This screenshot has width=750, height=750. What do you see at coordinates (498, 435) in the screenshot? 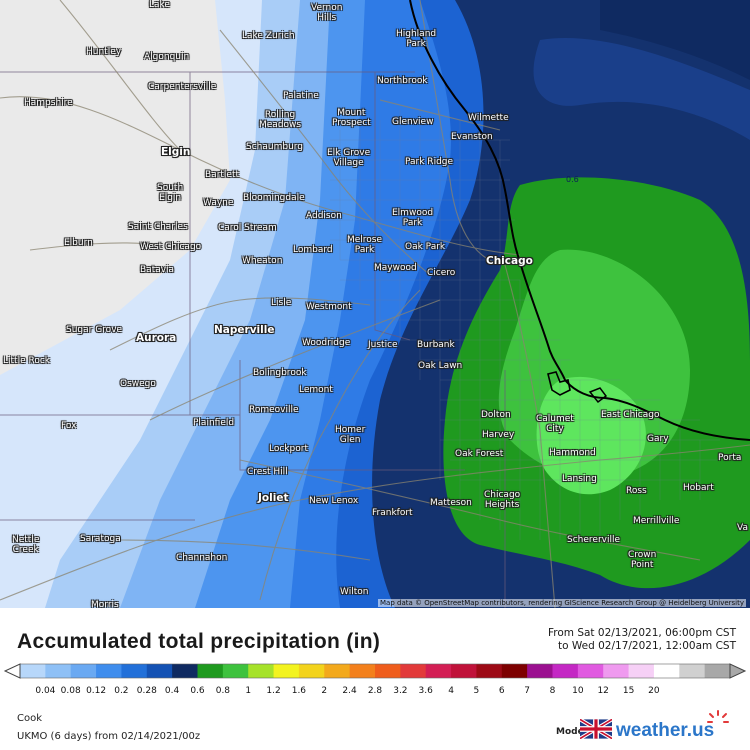
I see `city-label-harvey: Harvey` at bounding box center [498, 435].